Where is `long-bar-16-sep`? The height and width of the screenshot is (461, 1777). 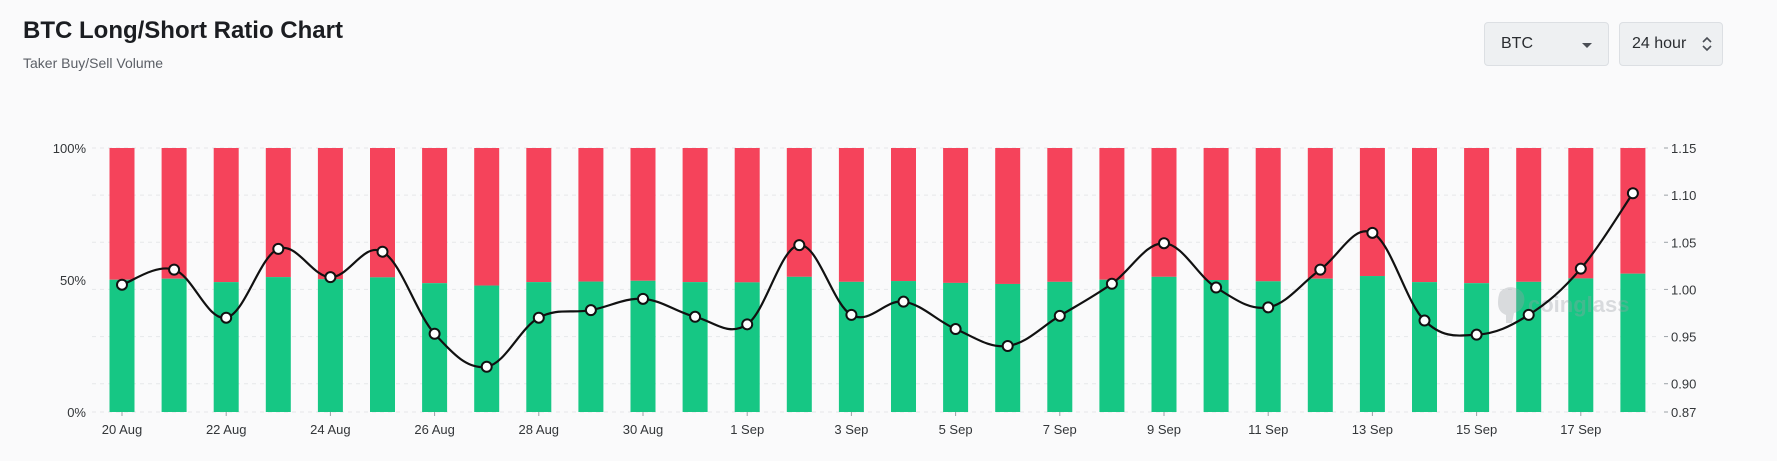
long-bar-16-sep is located at coordinates (1529, 346).